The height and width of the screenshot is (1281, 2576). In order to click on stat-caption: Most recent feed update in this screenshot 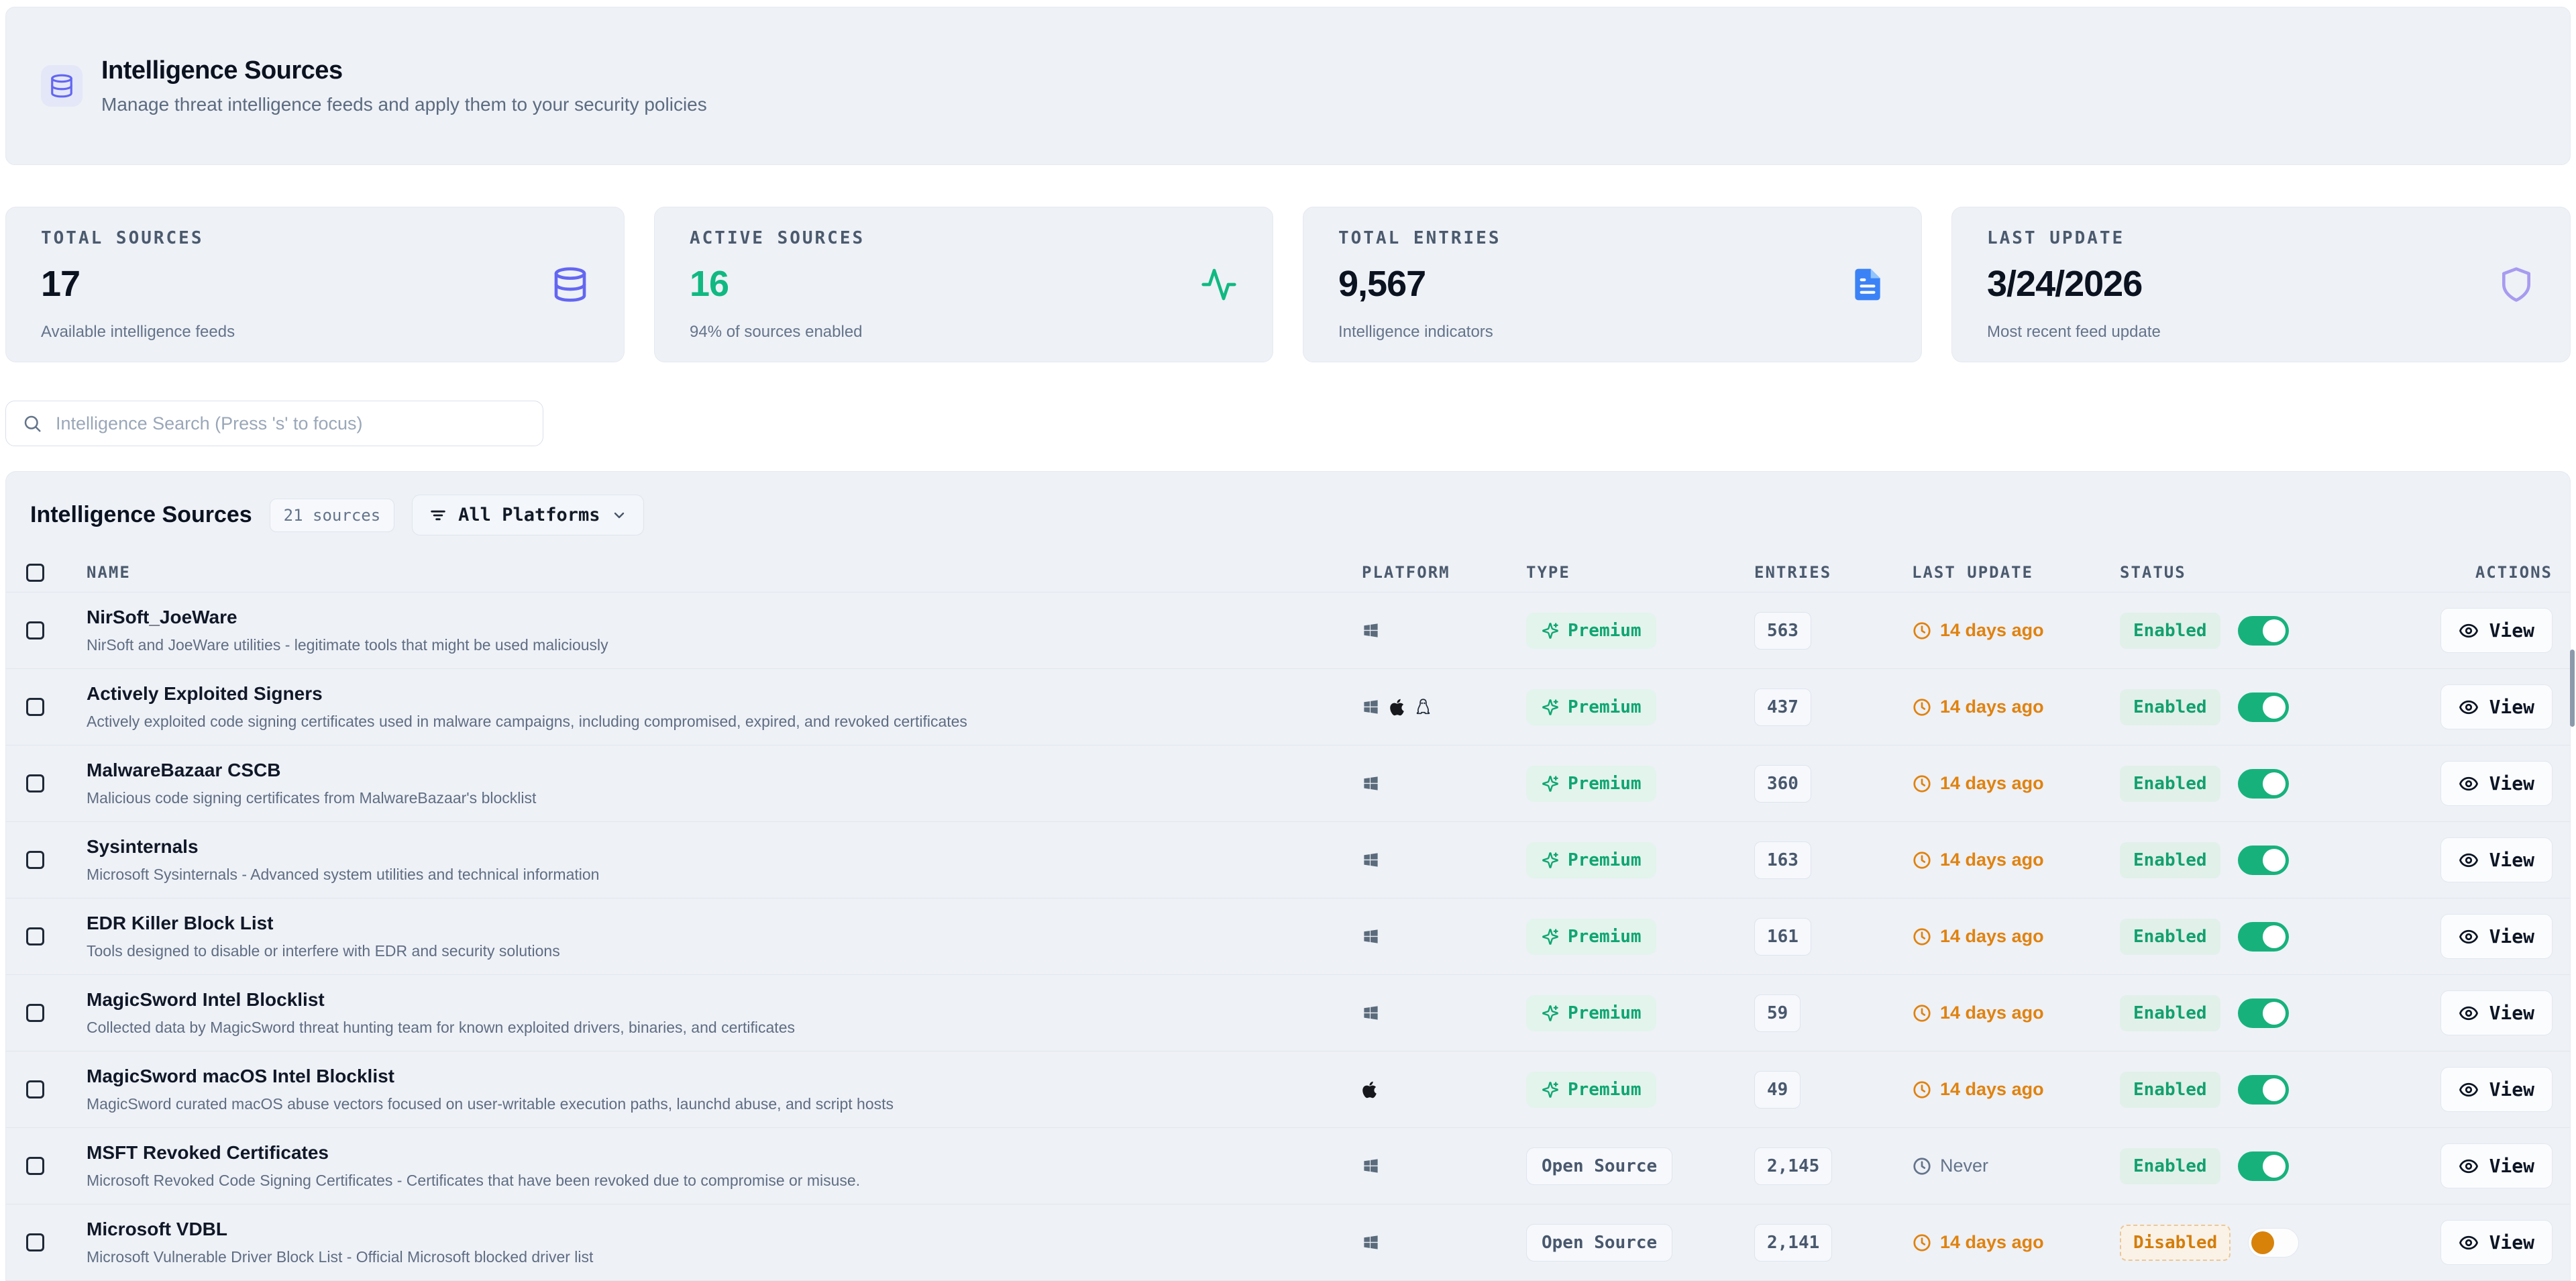, I will do `click(2074, 331)`.